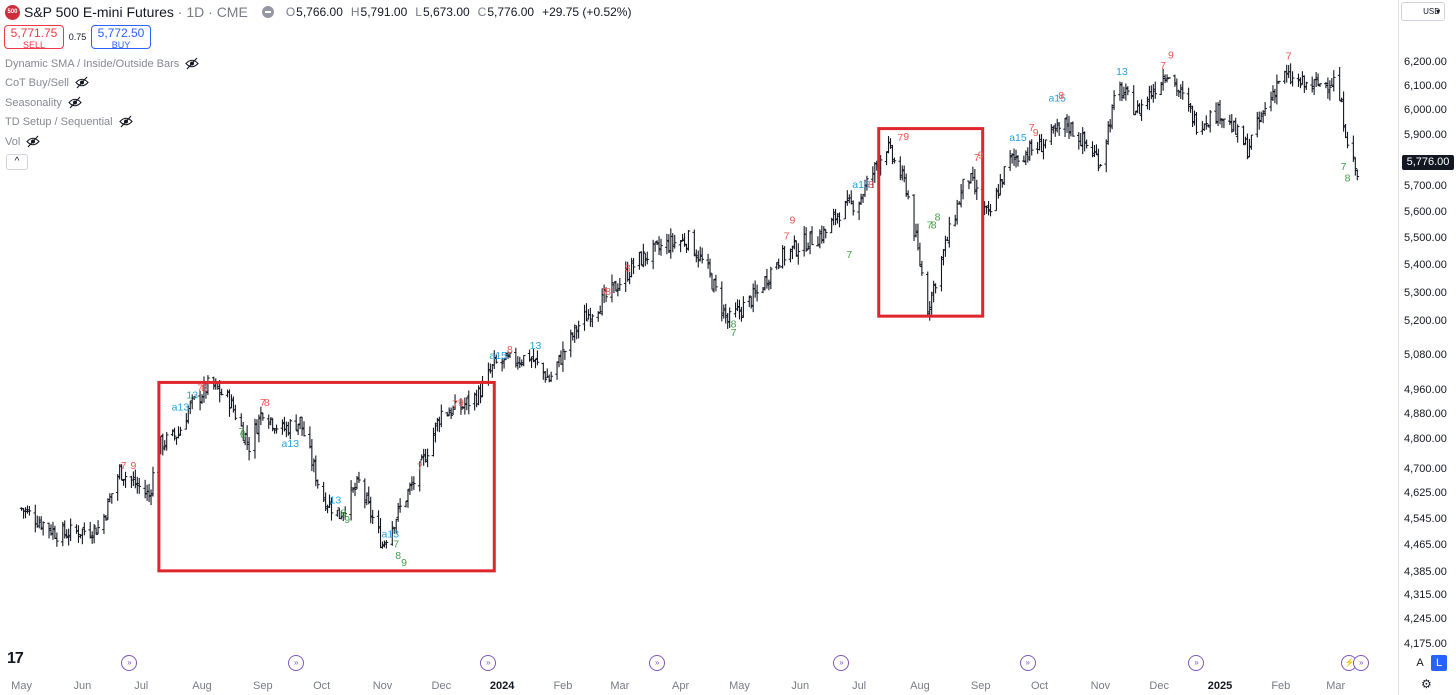  I want to click on indicator-legend-item: CoT Buy/Sell, so click(47, 83).